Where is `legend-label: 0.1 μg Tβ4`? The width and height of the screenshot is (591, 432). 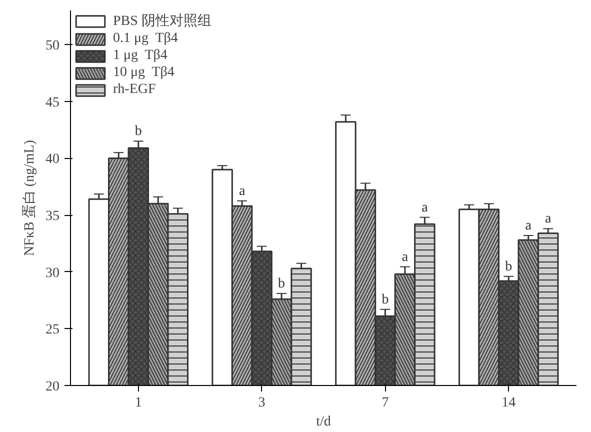 legend-label: 0.1 μg Tβ4 is located at coordinates (145, 39).